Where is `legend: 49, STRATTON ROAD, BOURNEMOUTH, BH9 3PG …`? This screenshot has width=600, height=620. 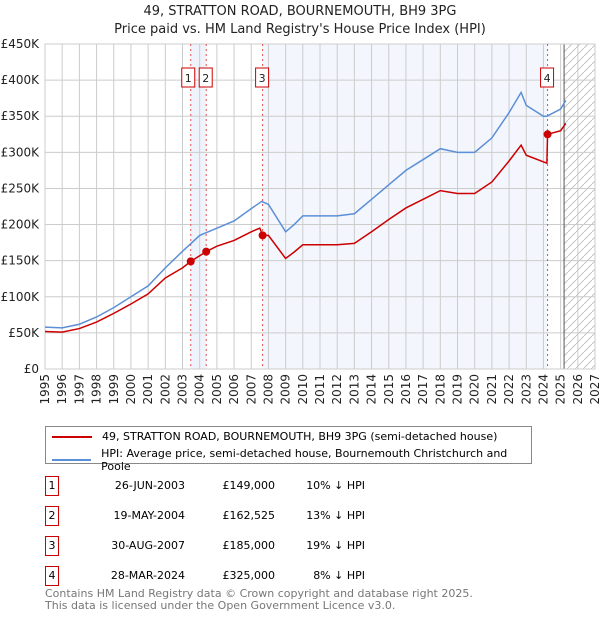 legend: 49, STRATTON ROAD, BOURNEMOUTH, BH9 3PG … is located at coordinates (288, 449).